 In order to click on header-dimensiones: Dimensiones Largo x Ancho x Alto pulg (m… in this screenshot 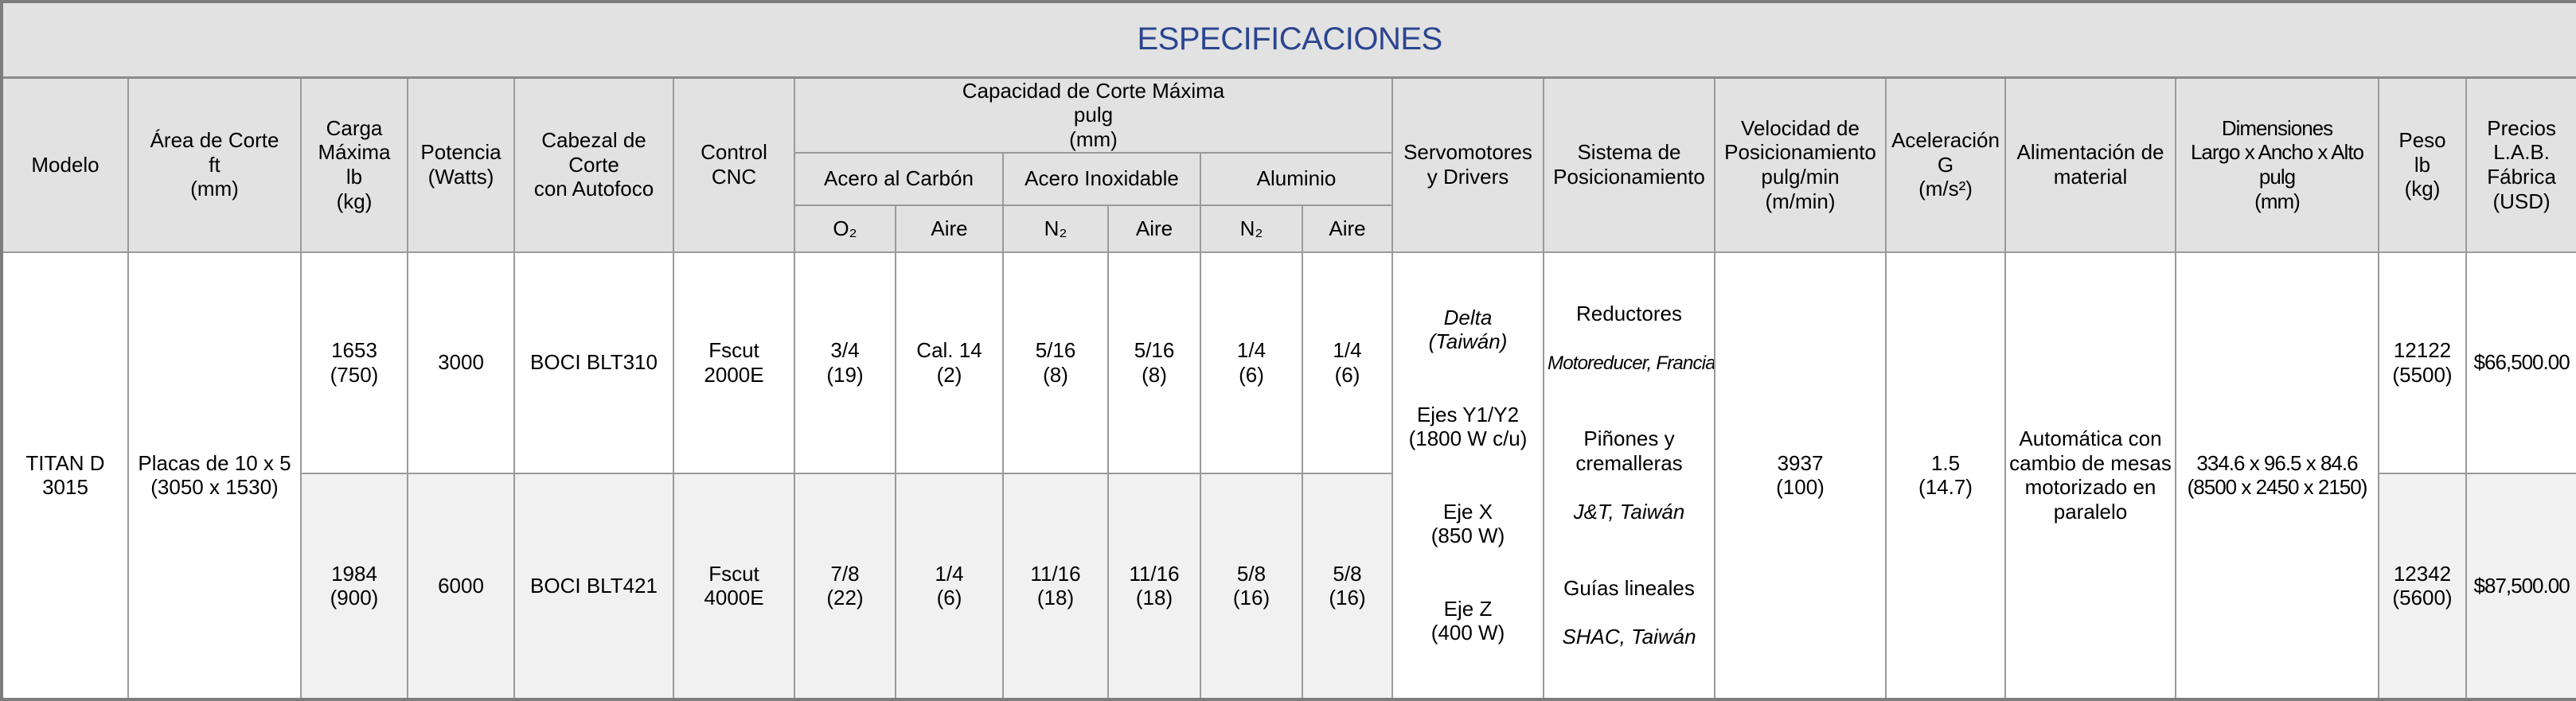, I will do `click(2277, 165)`.